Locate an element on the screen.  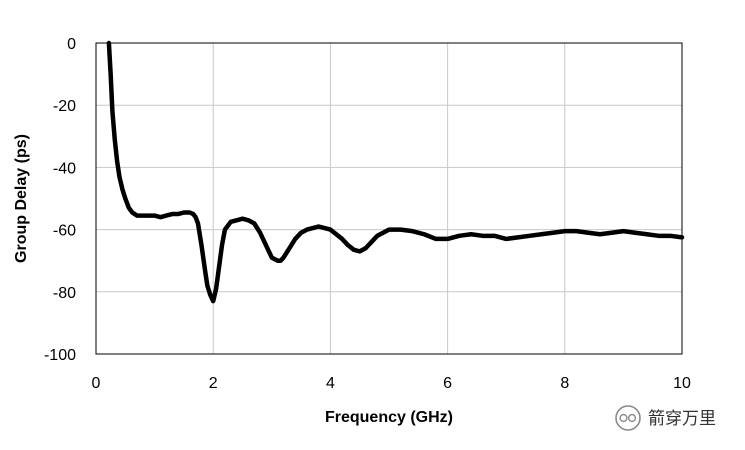
x-tick-label: 10 is located at coordinates (682, 383).